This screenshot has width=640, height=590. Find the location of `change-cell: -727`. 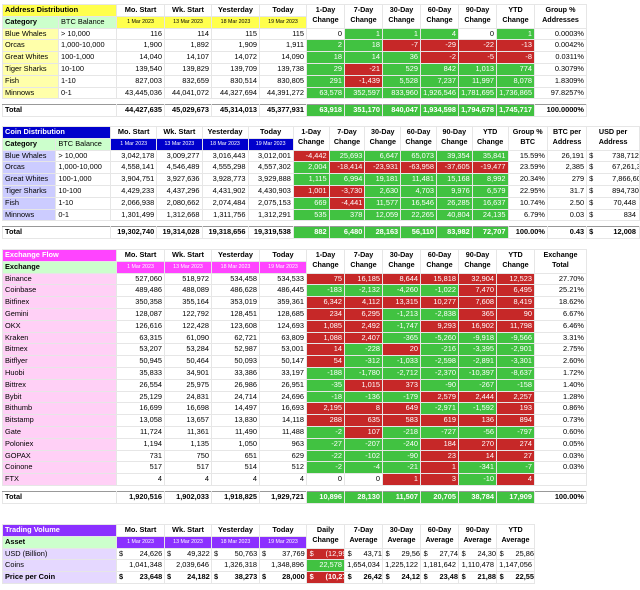

change-cell: -727 is located at coordinates (439, 432).